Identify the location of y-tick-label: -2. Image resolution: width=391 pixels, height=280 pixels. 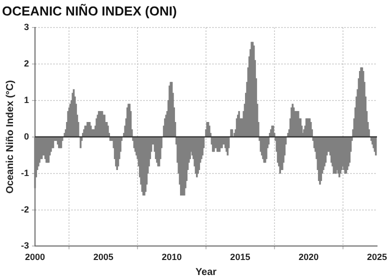
(24, 209).